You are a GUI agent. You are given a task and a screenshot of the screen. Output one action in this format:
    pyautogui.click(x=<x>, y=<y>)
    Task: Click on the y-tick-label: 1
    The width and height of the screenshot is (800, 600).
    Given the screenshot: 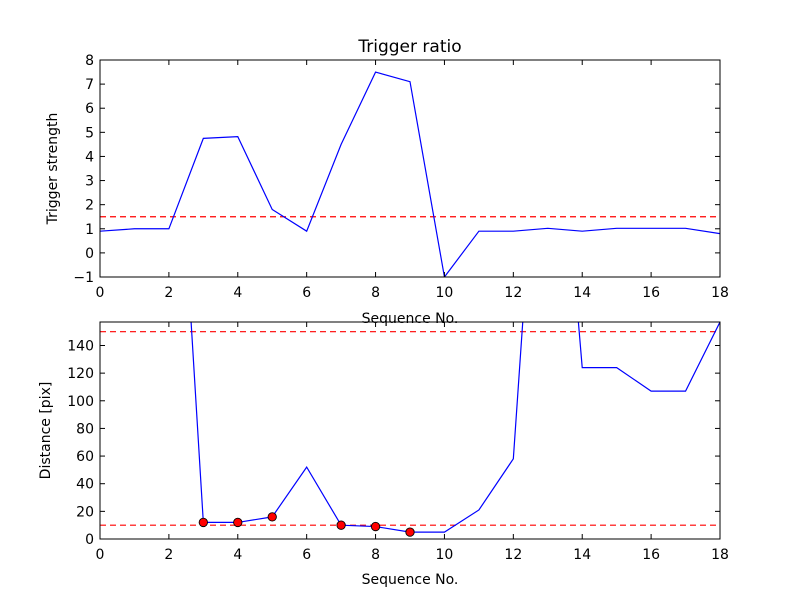 What is the action you would take?
    pyautogui.click(x=89, y=230)
    